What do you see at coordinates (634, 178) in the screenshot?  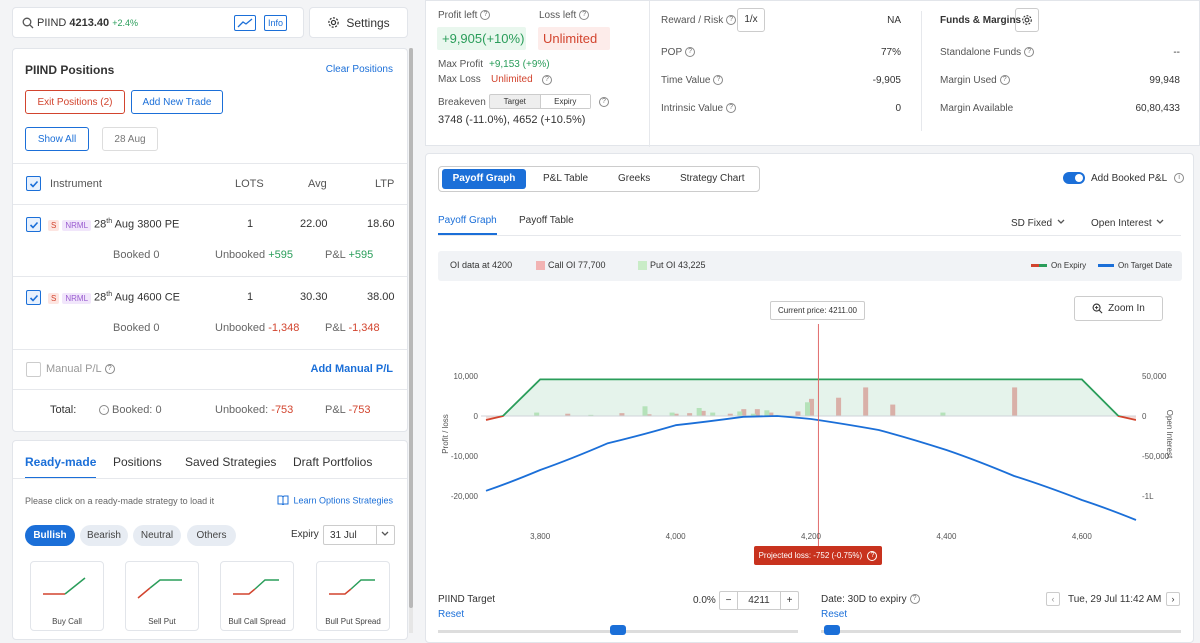 I see `tab-greeks: Greeks` at bounding box center [634, 178].